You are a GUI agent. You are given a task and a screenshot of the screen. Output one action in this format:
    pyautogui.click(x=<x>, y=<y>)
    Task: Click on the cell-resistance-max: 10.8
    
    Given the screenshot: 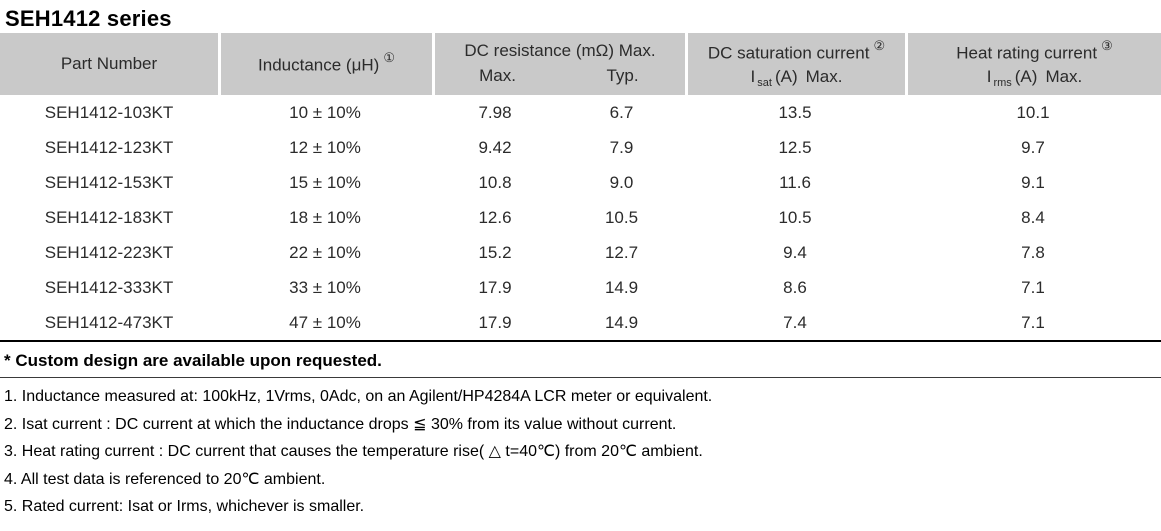 What is the action you would take?
    pyautogui.click(x=495, y=182)
    